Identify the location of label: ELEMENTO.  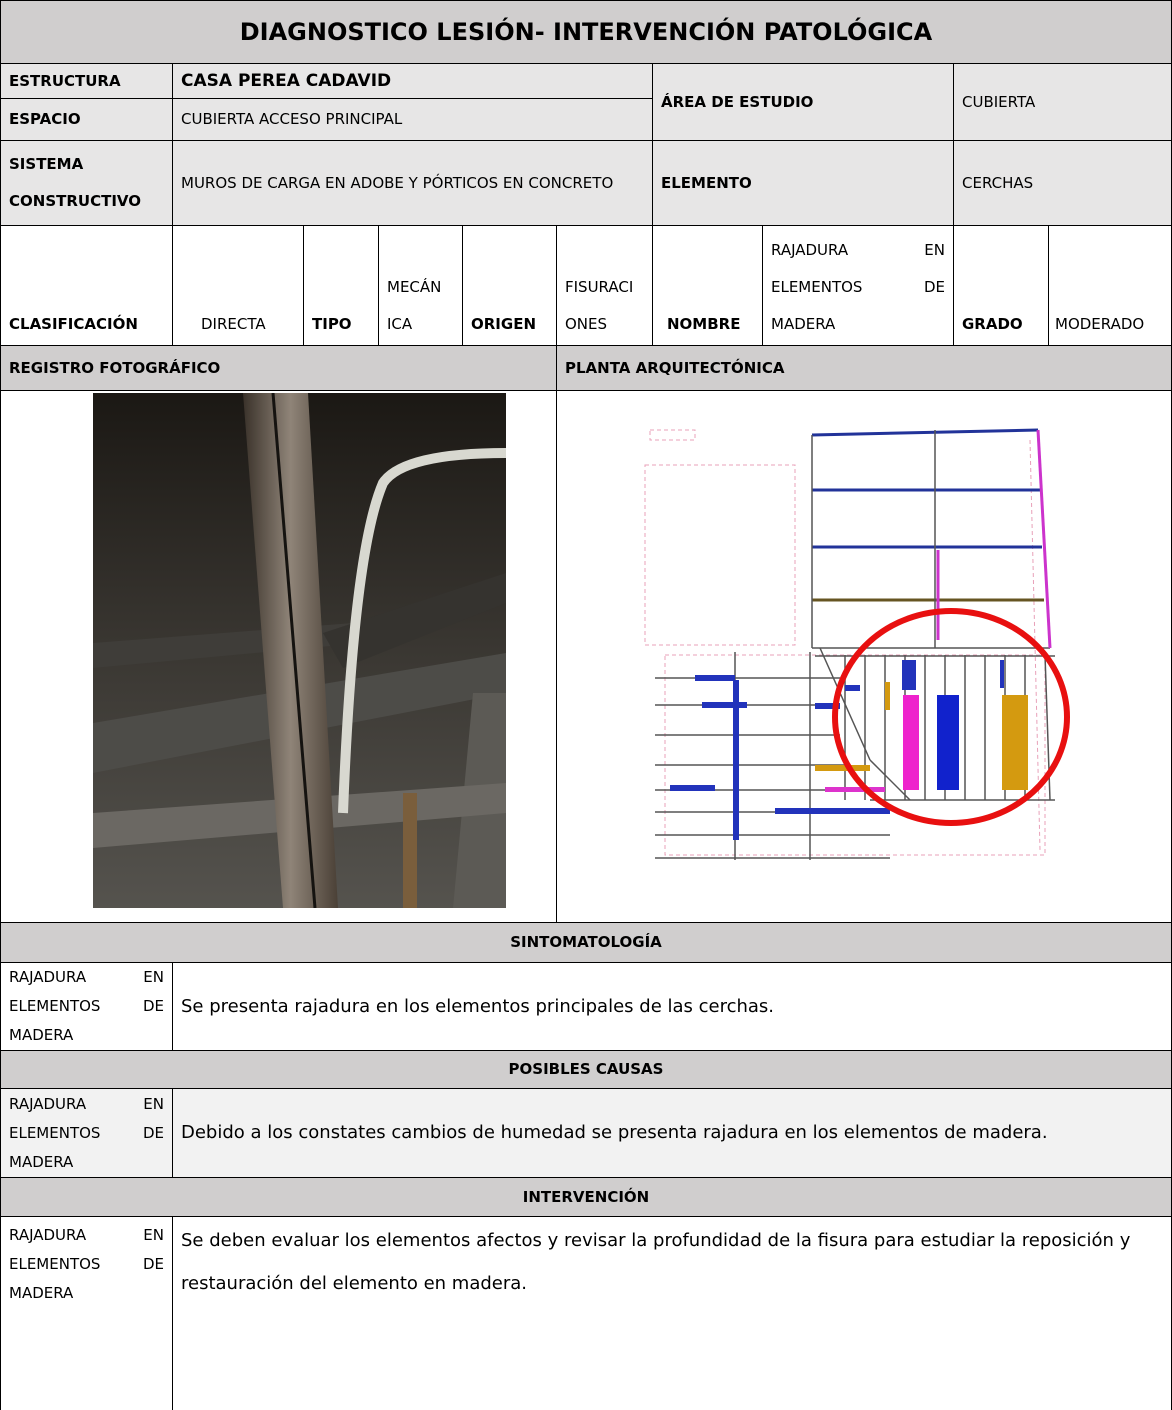
(803, 183).